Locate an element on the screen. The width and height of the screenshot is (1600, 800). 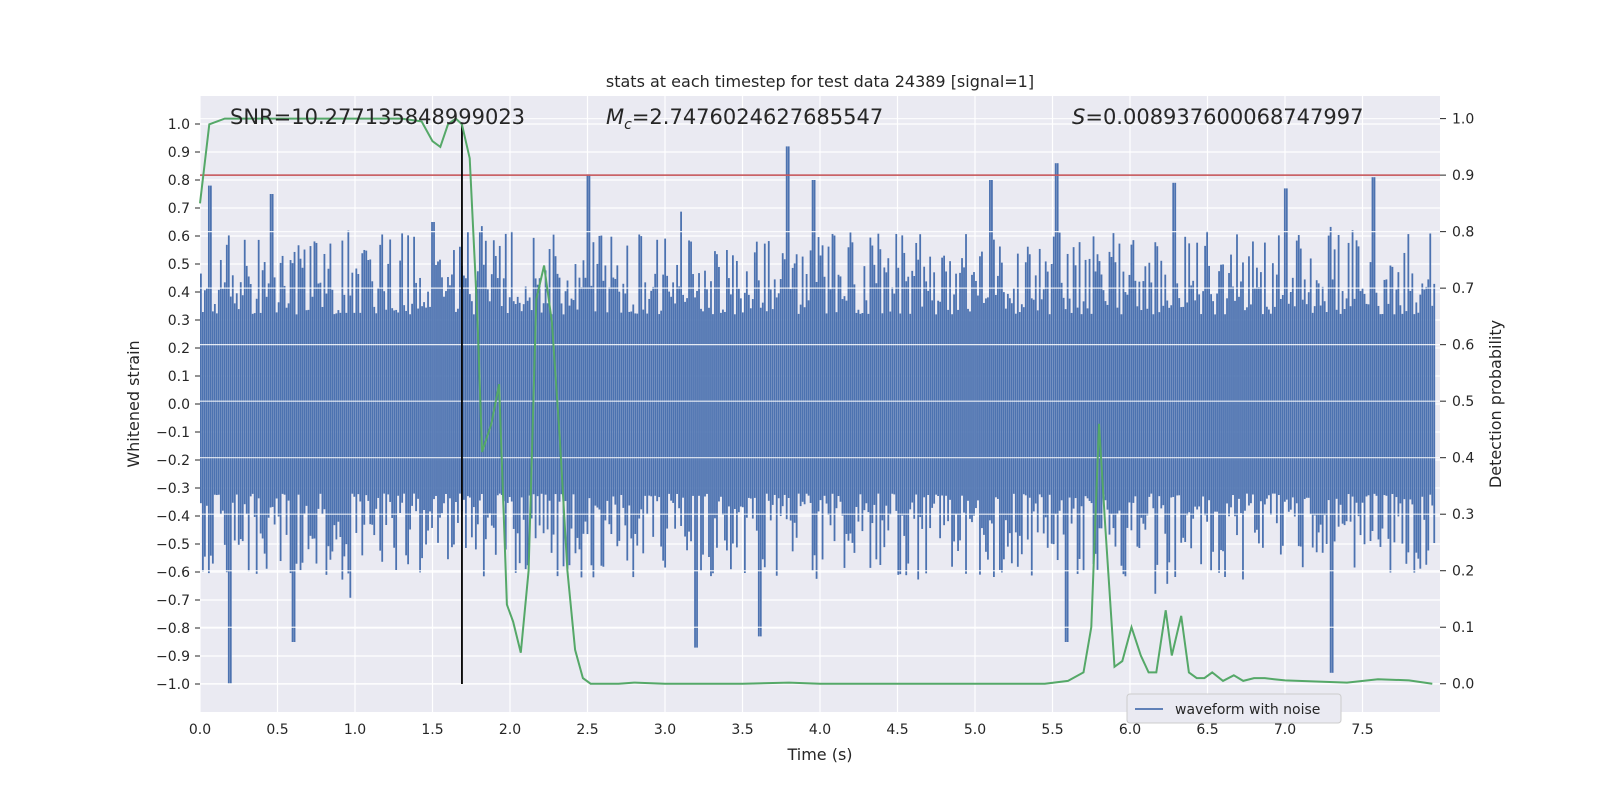
y-tick-label: −0.9 is located at coordinates (173, 657).